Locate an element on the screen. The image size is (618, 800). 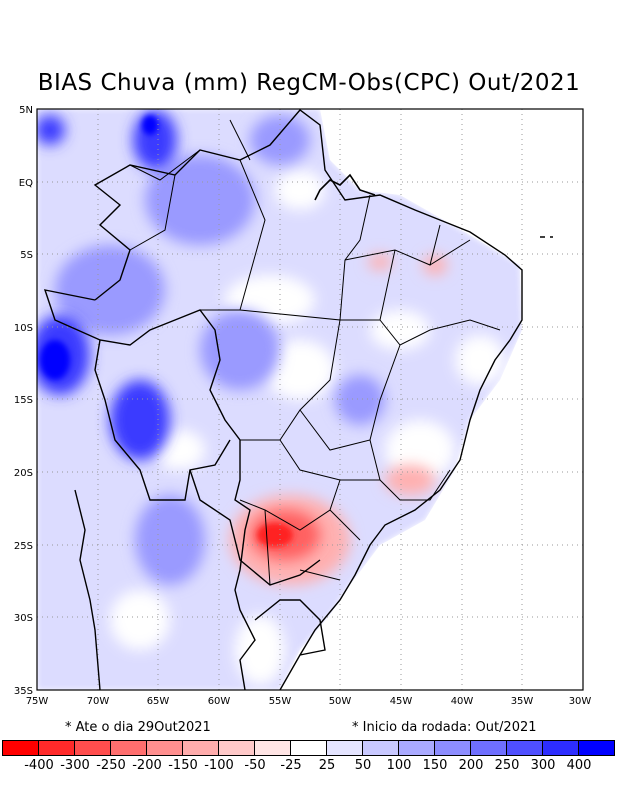
lat-label: 10S is located at coordinates (23, 328).